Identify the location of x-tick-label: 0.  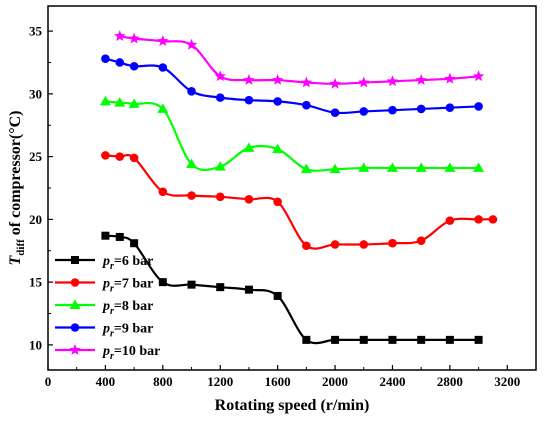
(48, 381).